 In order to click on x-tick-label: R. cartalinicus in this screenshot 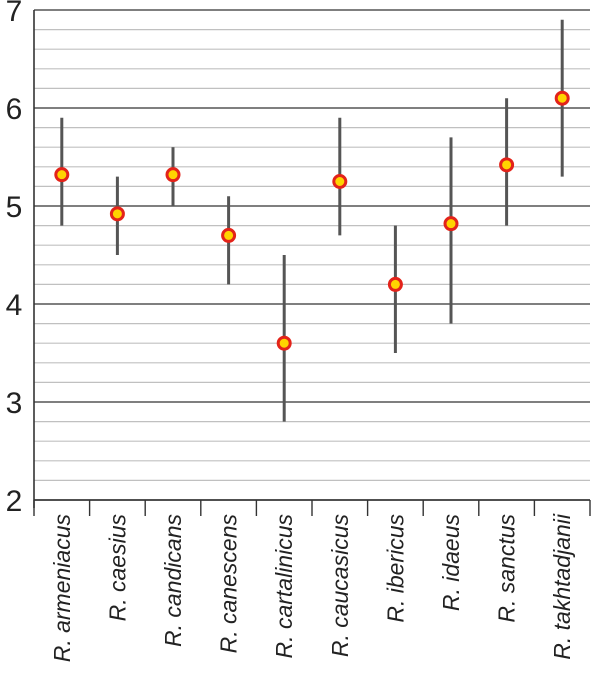, I will do `click(284, 586)`.